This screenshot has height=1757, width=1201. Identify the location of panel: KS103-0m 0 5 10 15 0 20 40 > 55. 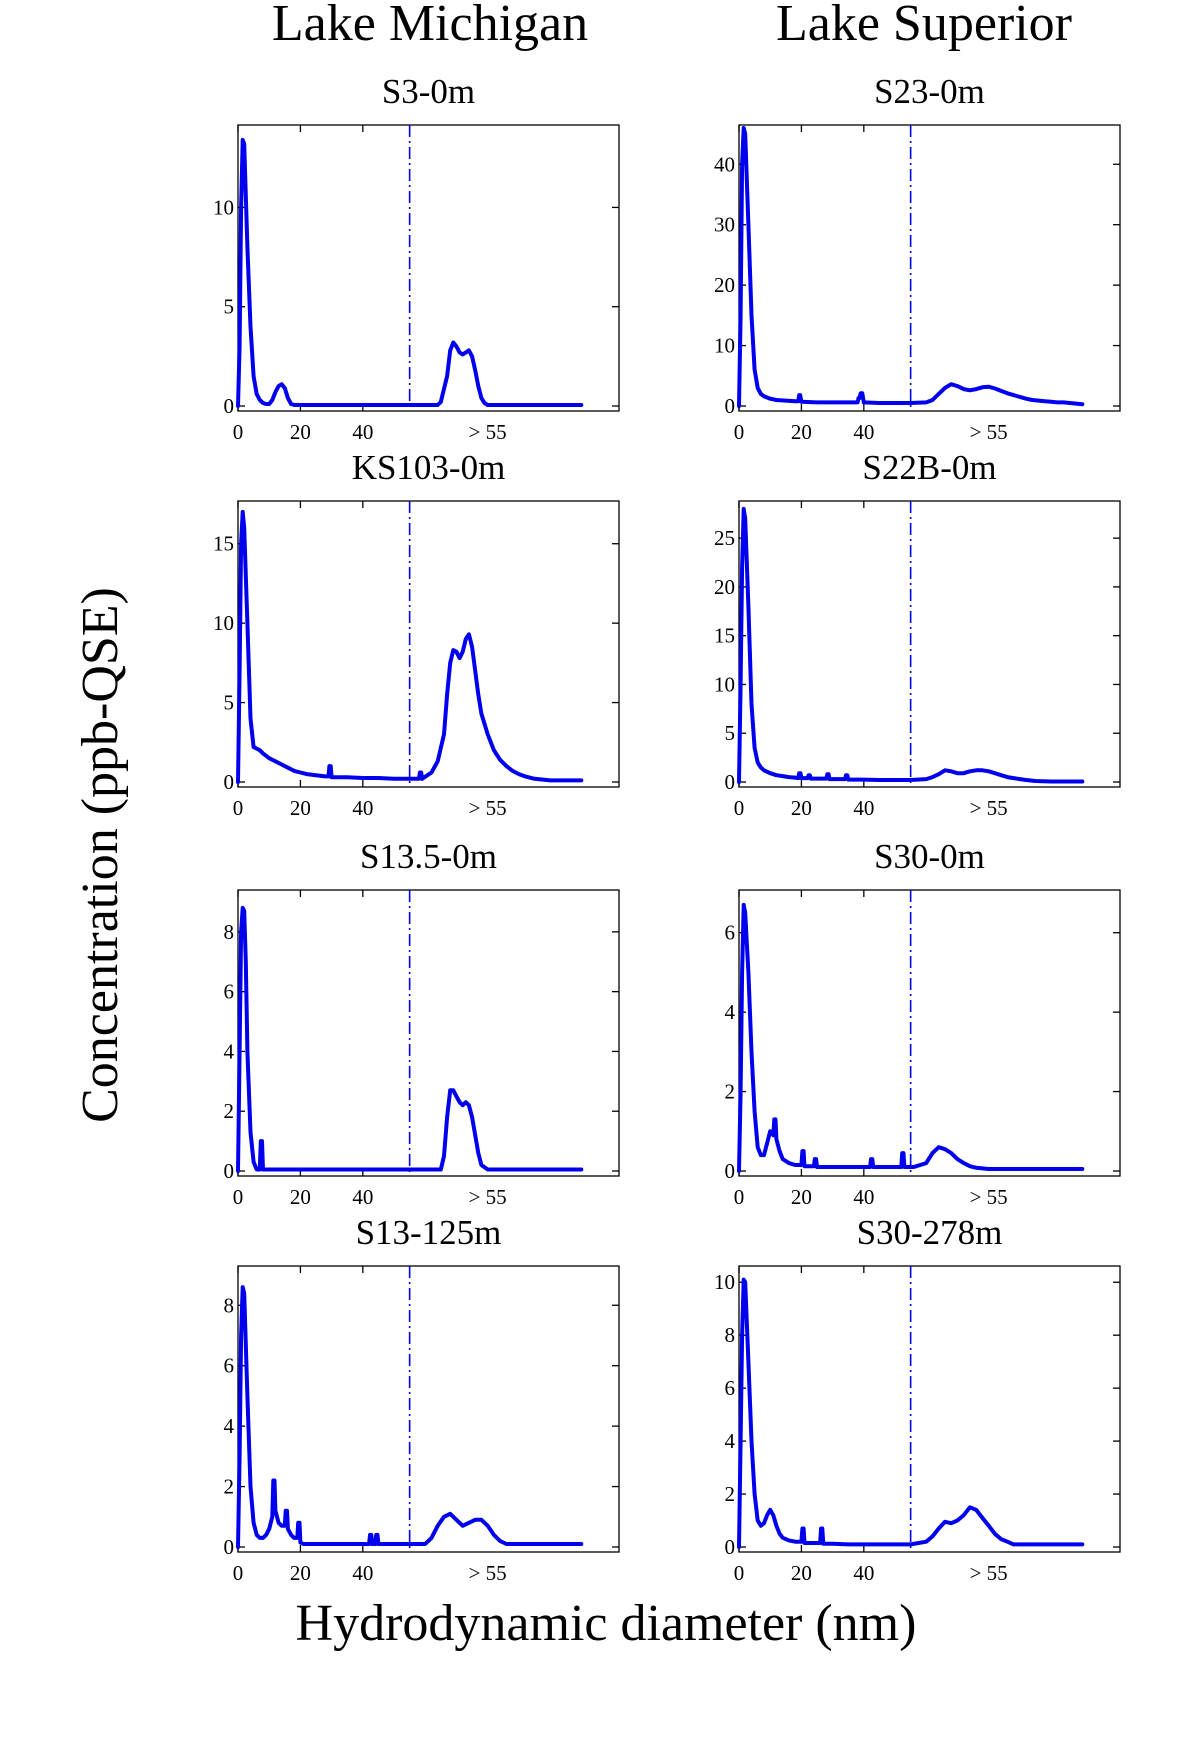
(416, 634).